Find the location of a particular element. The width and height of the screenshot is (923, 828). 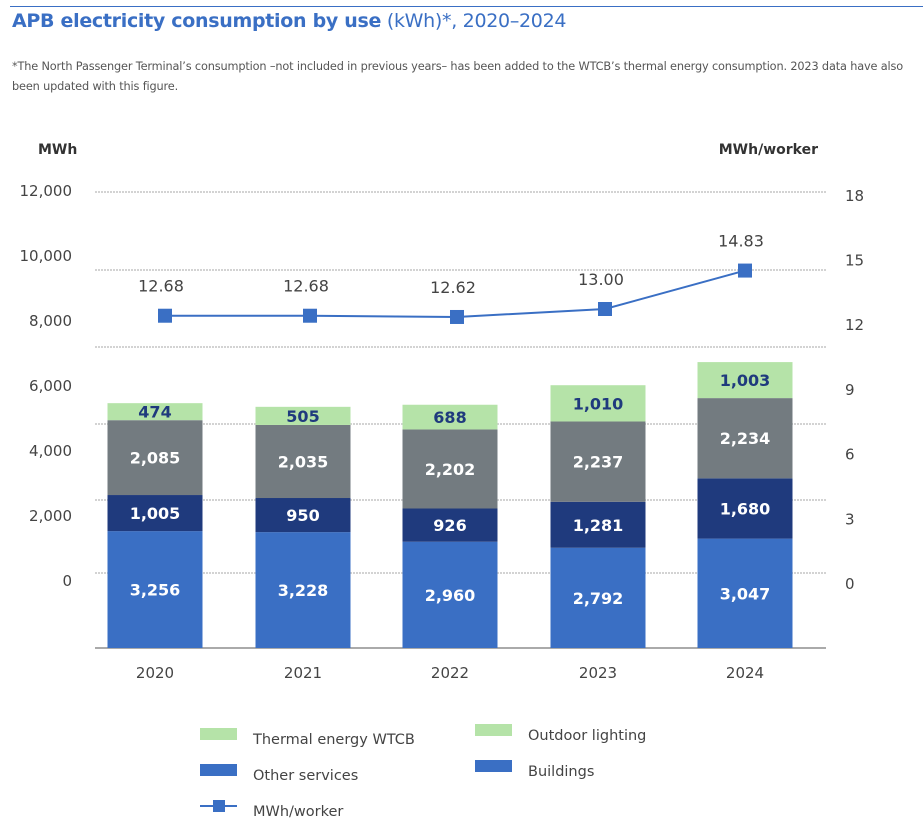

legend-label: Buildings is located at coordinates (561, 772).